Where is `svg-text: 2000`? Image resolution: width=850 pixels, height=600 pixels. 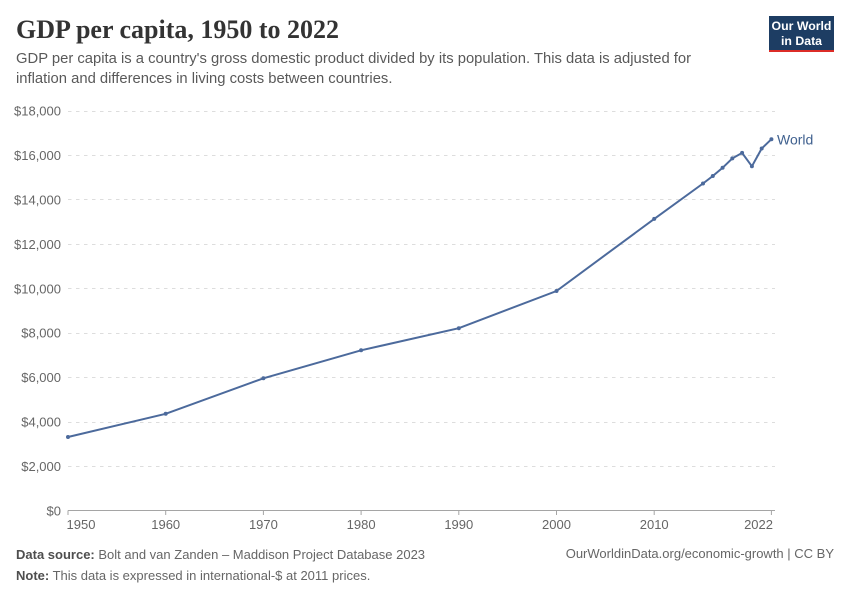 svg-text: 2000 is located at coordinates (556, 524).